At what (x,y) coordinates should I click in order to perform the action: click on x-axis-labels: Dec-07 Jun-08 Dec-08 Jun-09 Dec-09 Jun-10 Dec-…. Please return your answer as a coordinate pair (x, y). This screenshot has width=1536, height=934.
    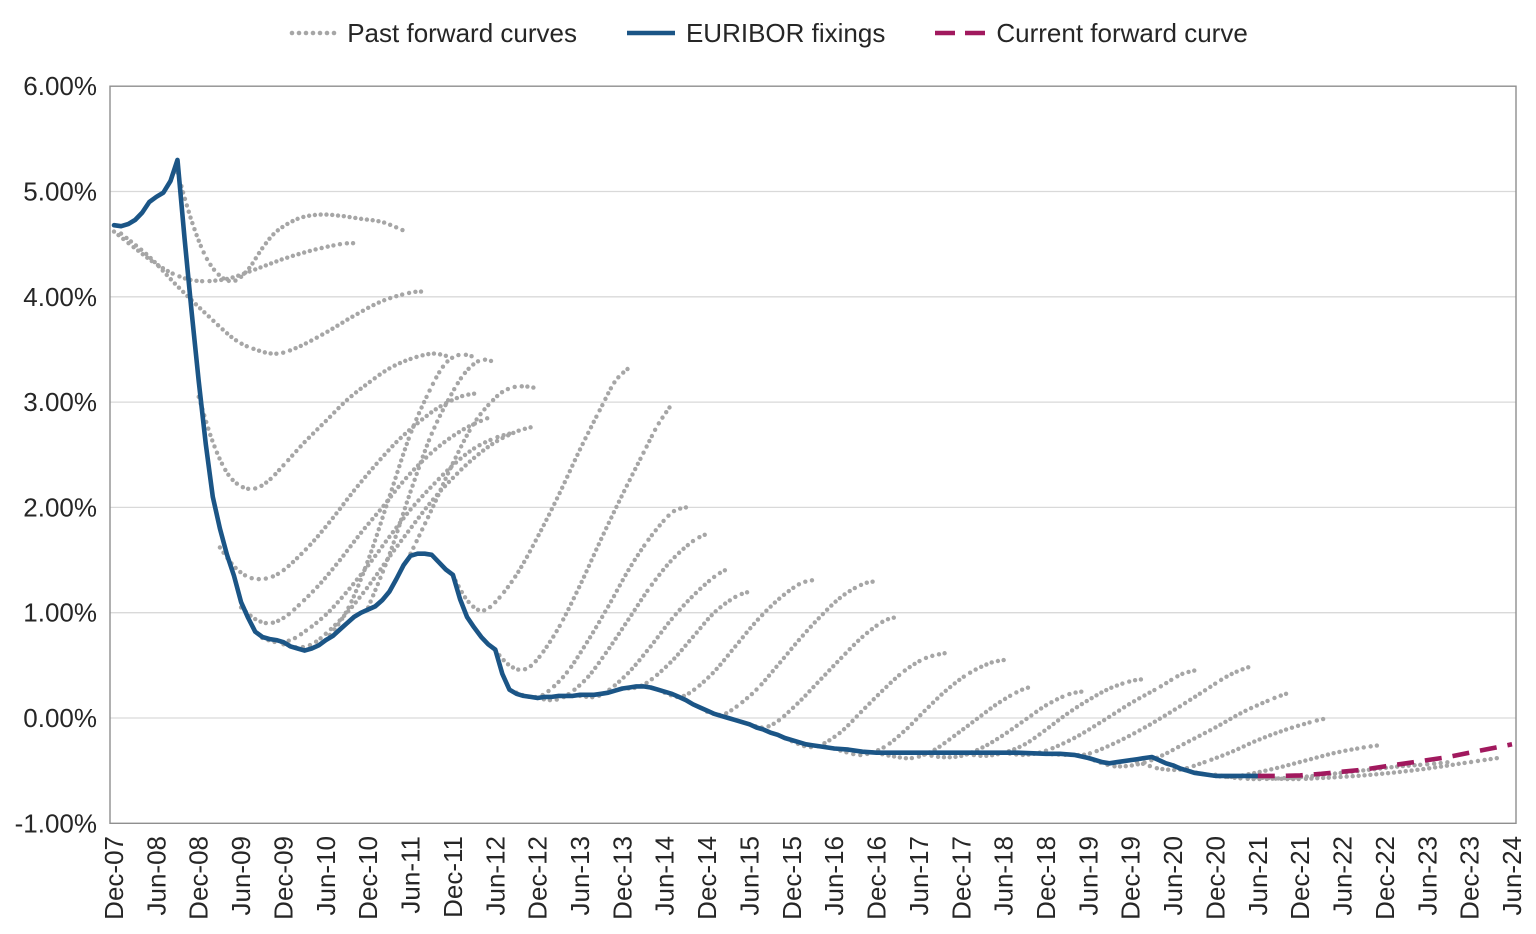
    Looking at the image, I should click on (813, 878).